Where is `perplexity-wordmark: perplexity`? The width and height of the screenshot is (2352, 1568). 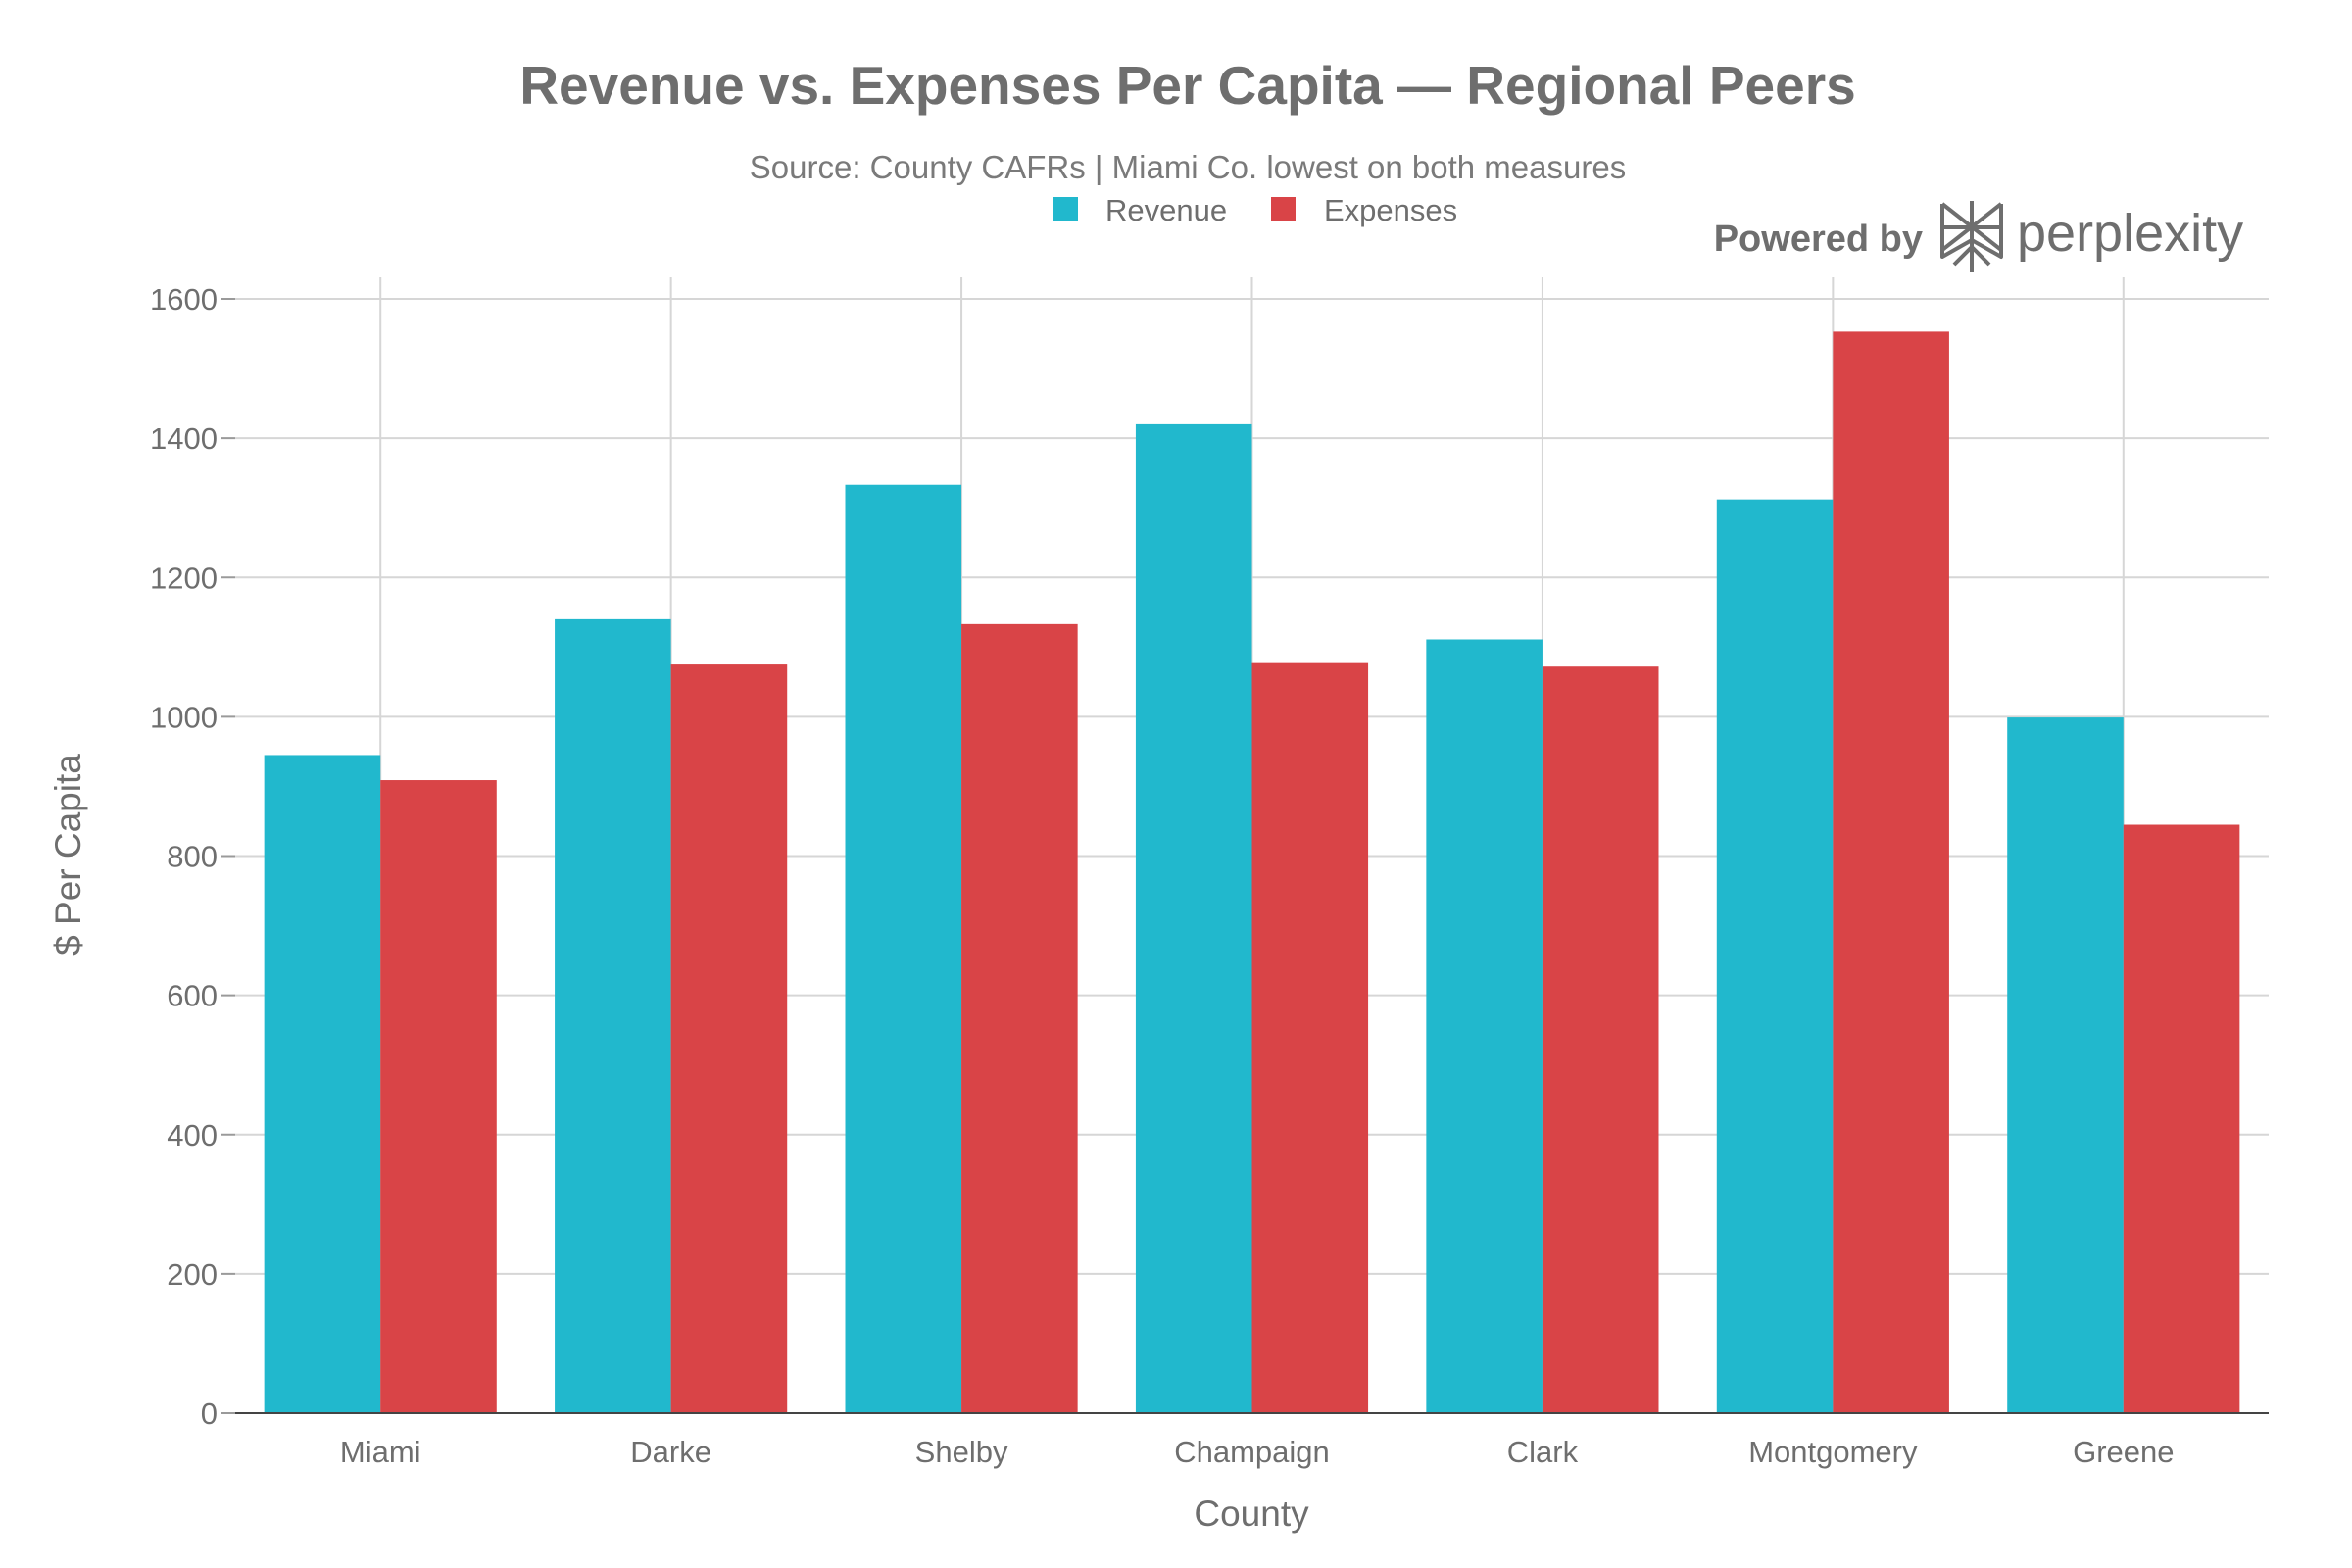
perplexity-wordmark: perplexity is located at coordinates (2130, 233).